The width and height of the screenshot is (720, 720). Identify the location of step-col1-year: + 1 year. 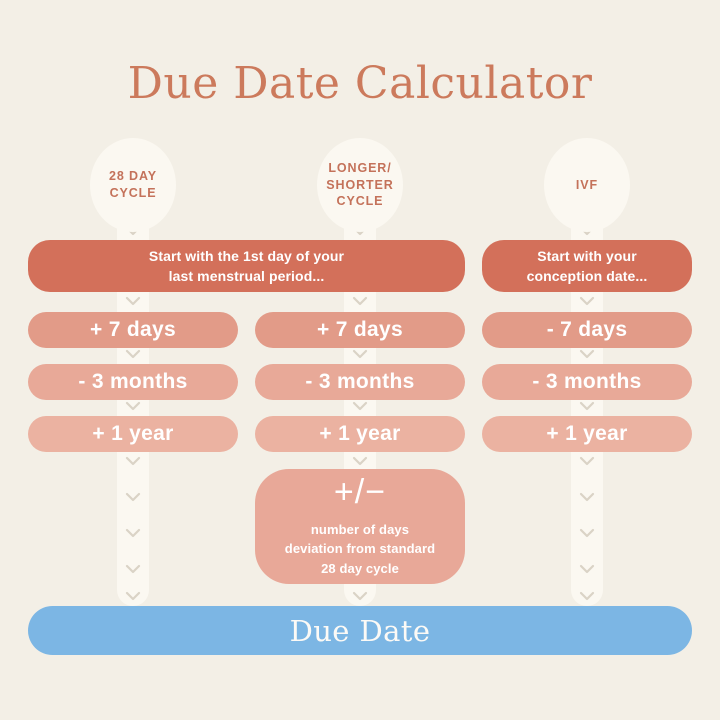
(133, 434).